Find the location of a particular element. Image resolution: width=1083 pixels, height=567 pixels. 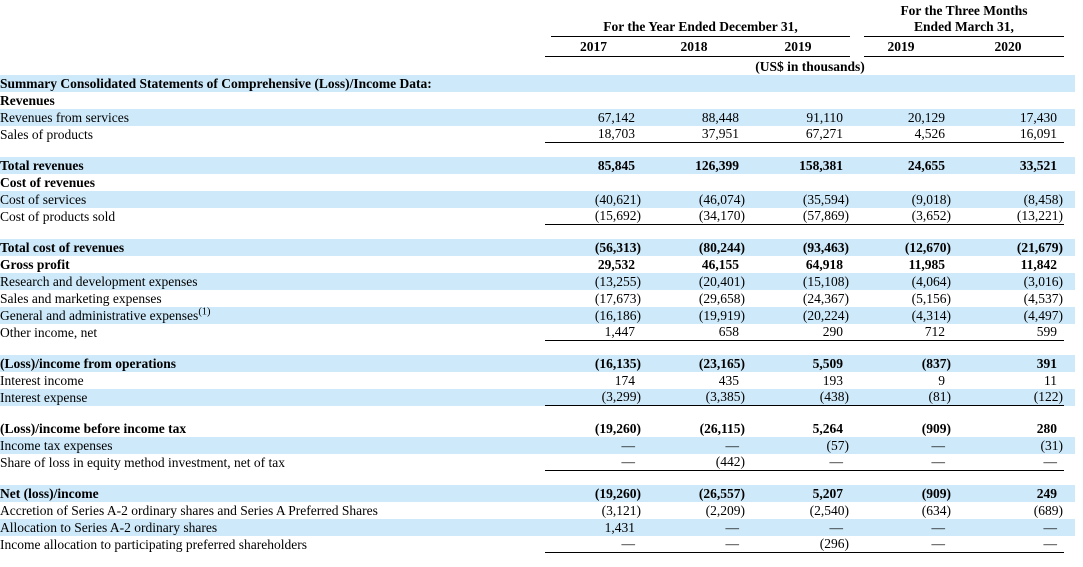

value-cell-q1-2020: 16,091 is located at coordinates (1008, 134).